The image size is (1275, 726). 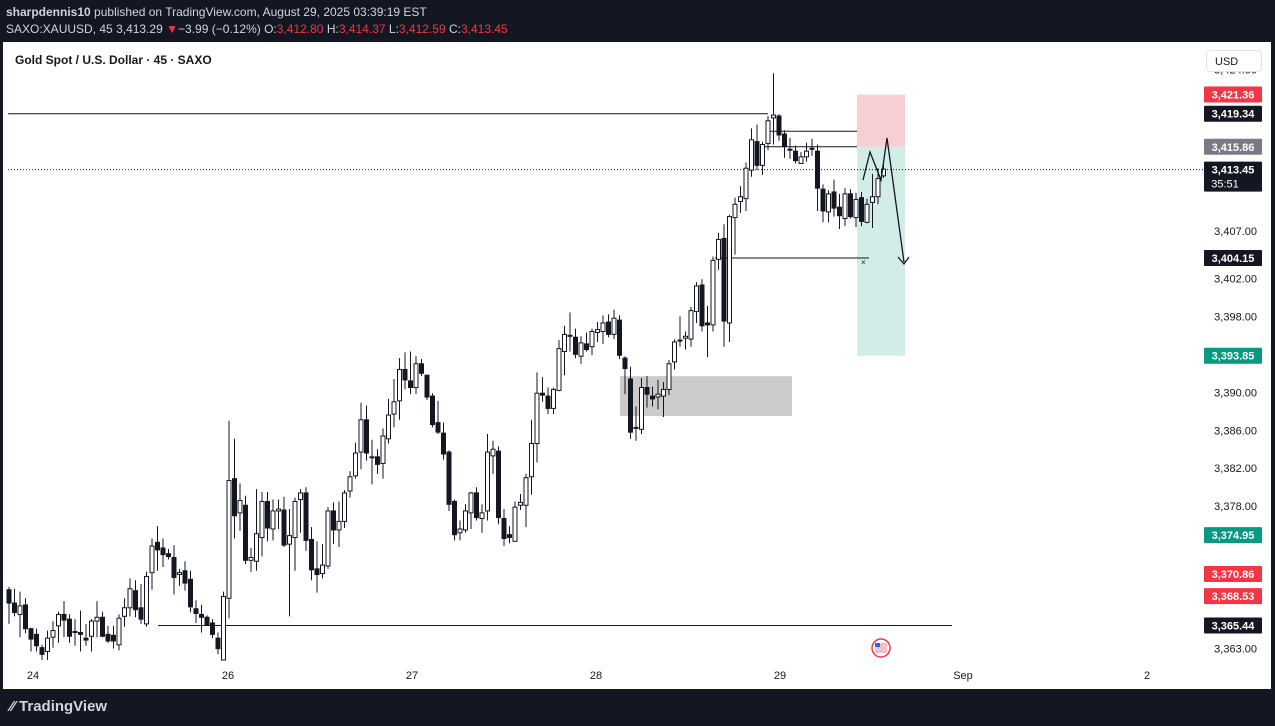 I want to click on publisher-name: sharpdennis10, so click(x=48, y=12).